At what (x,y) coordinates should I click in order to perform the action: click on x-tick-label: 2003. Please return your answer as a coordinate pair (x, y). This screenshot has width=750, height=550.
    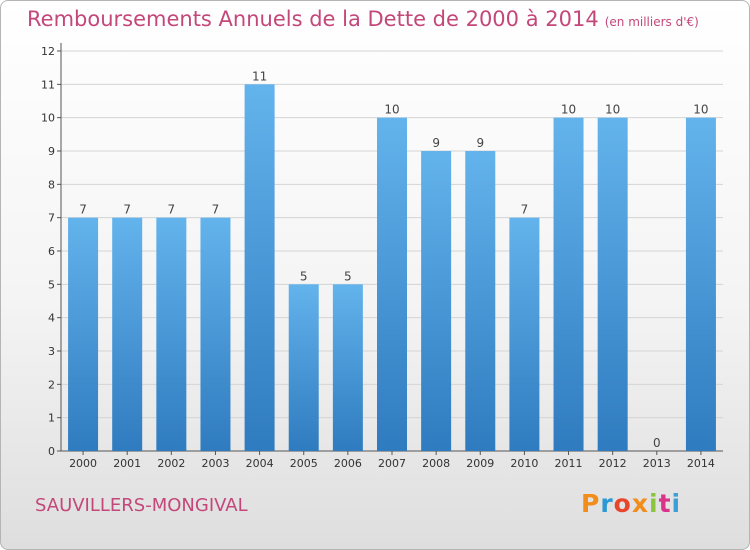
    Looking at the image, I should click on (215, 463).